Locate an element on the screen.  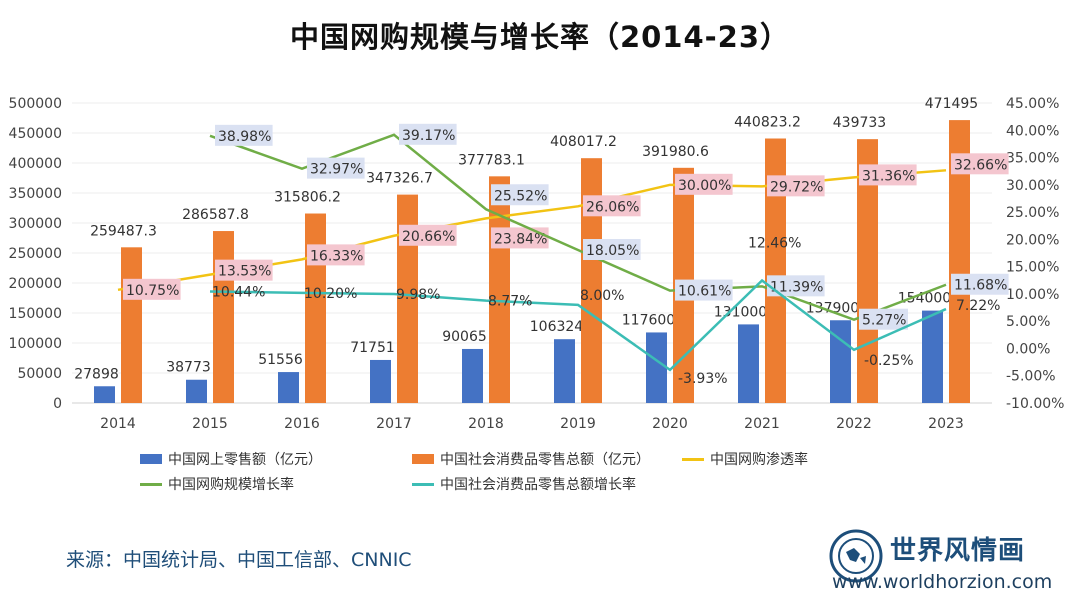
chart-title: 中国网购规模与增长率（2014-23） is located at coordinates (540, 37).